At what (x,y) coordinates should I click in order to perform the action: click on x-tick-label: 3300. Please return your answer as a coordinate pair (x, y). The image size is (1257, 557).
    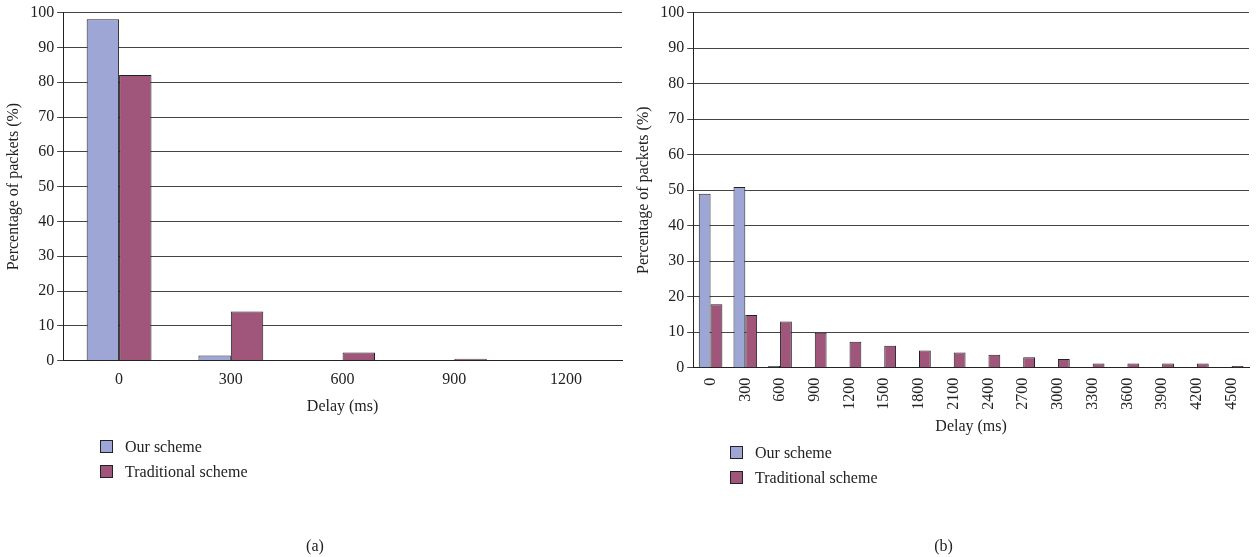
    Looking at the image, I should click on (1091, 393).